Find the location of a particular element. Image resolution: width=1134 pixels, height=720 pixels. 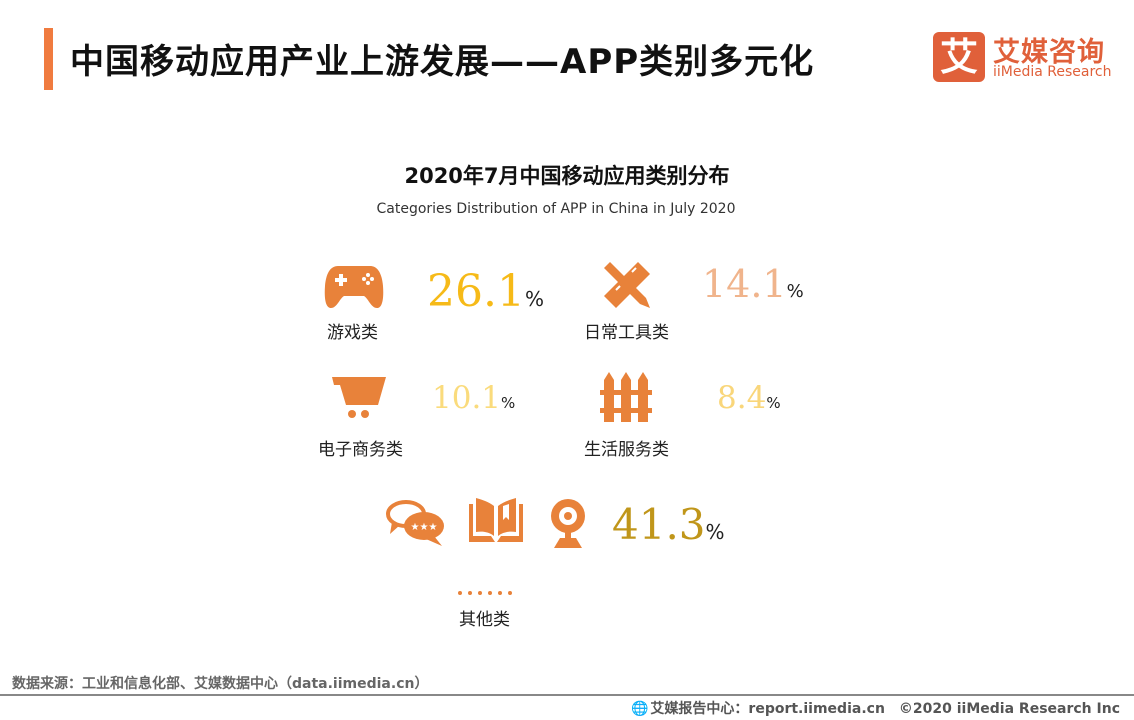

value-number: 8.4 is located at coordinates (742, 398).